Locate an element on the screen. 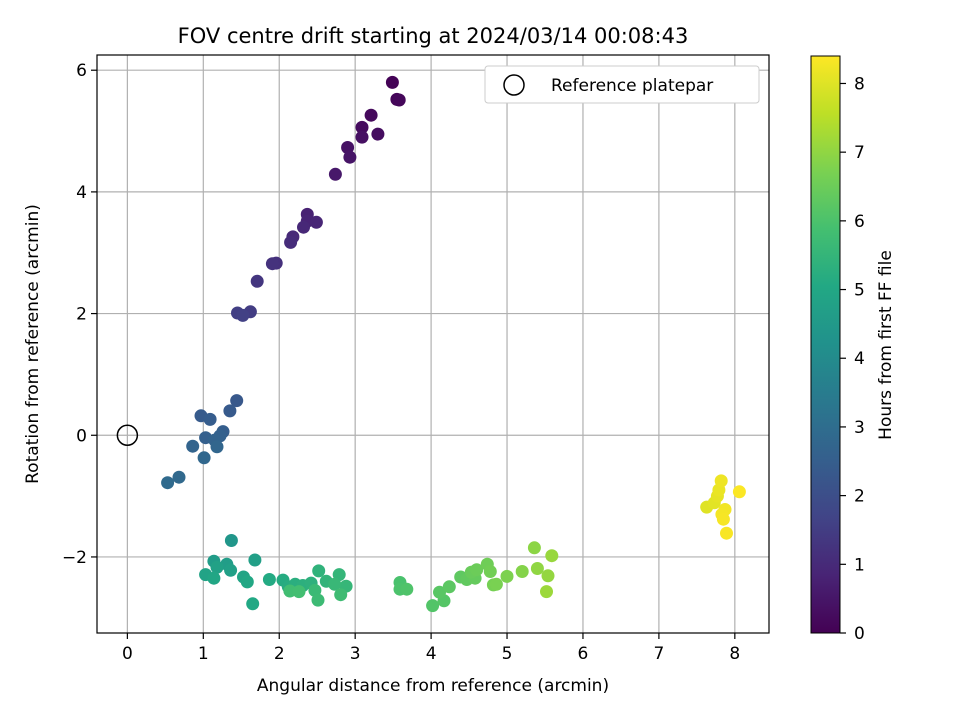 This screenshot has height=720, width=960. x-tick-label: 6 is located at coordinates (583, 654).